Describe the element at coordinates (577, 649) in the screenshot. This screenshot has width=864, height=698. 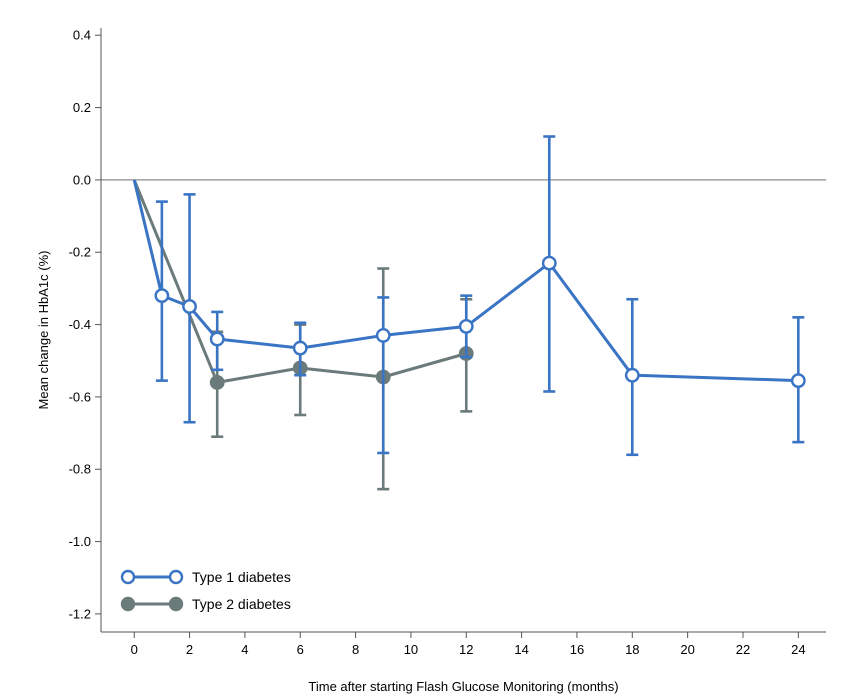
I see `x-tick-label: 16` at that location.